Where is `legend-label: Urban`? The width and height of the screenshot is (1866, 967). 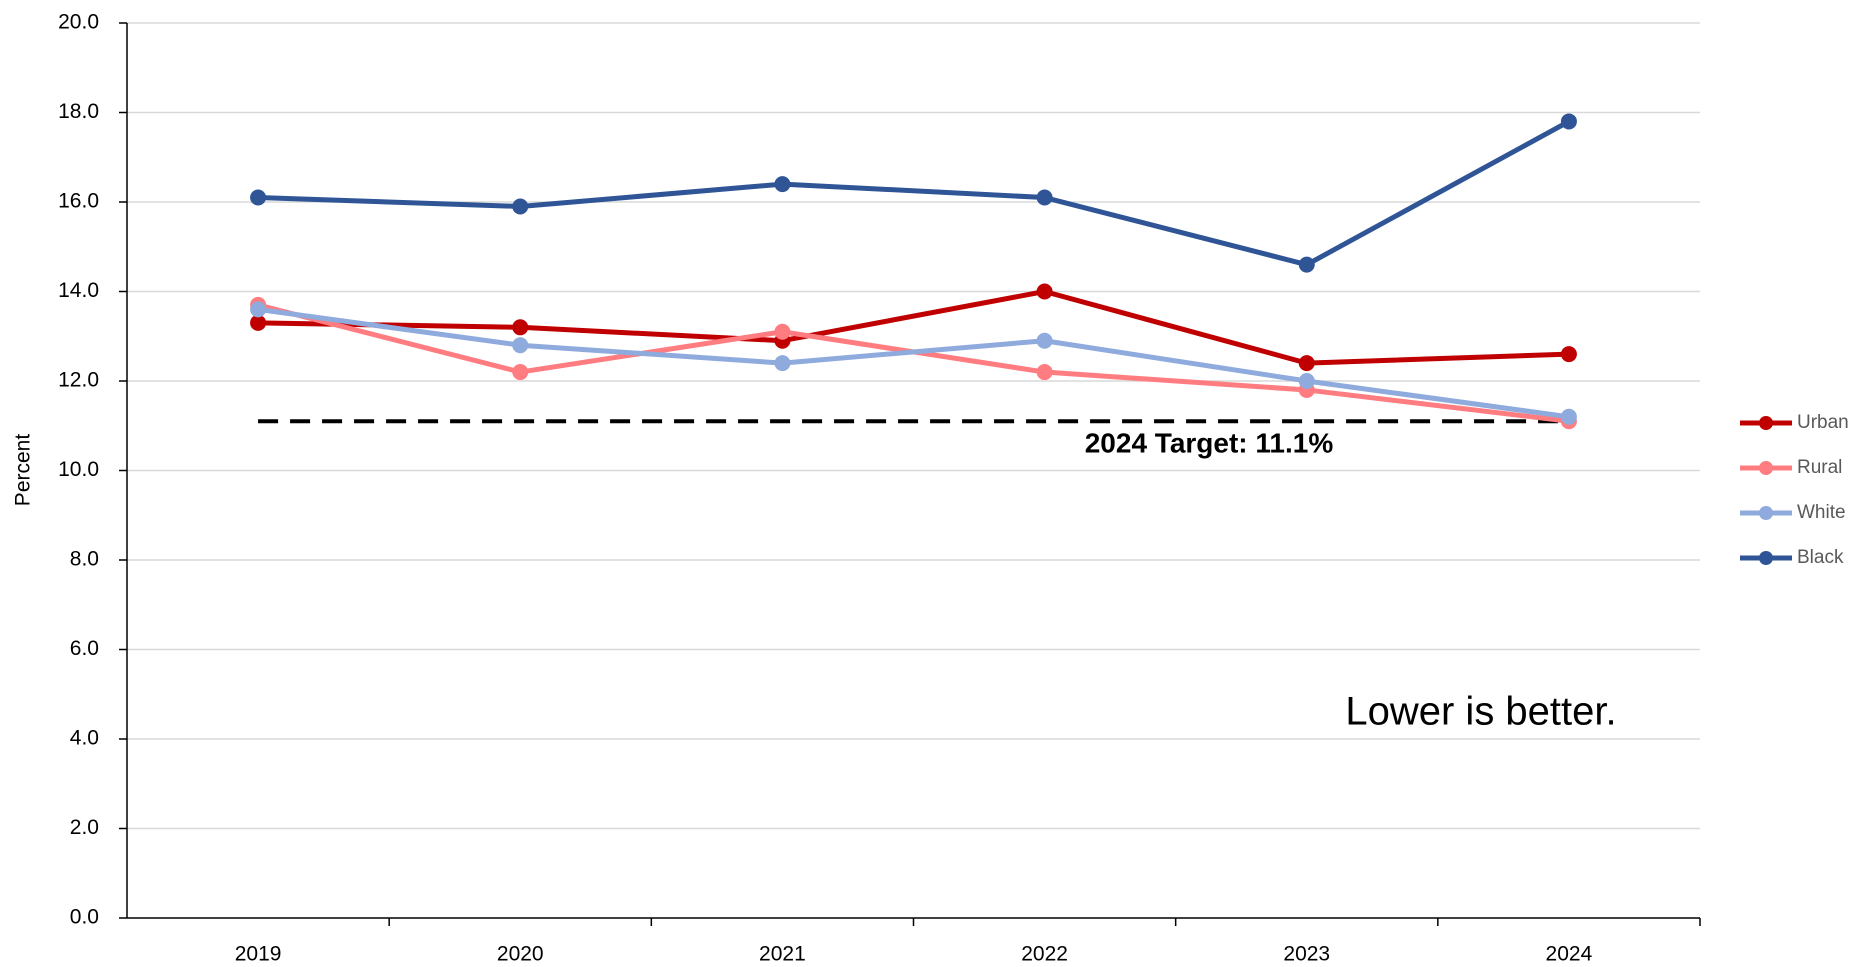
legend-label: Urban is located at coordinates (1823, 422).